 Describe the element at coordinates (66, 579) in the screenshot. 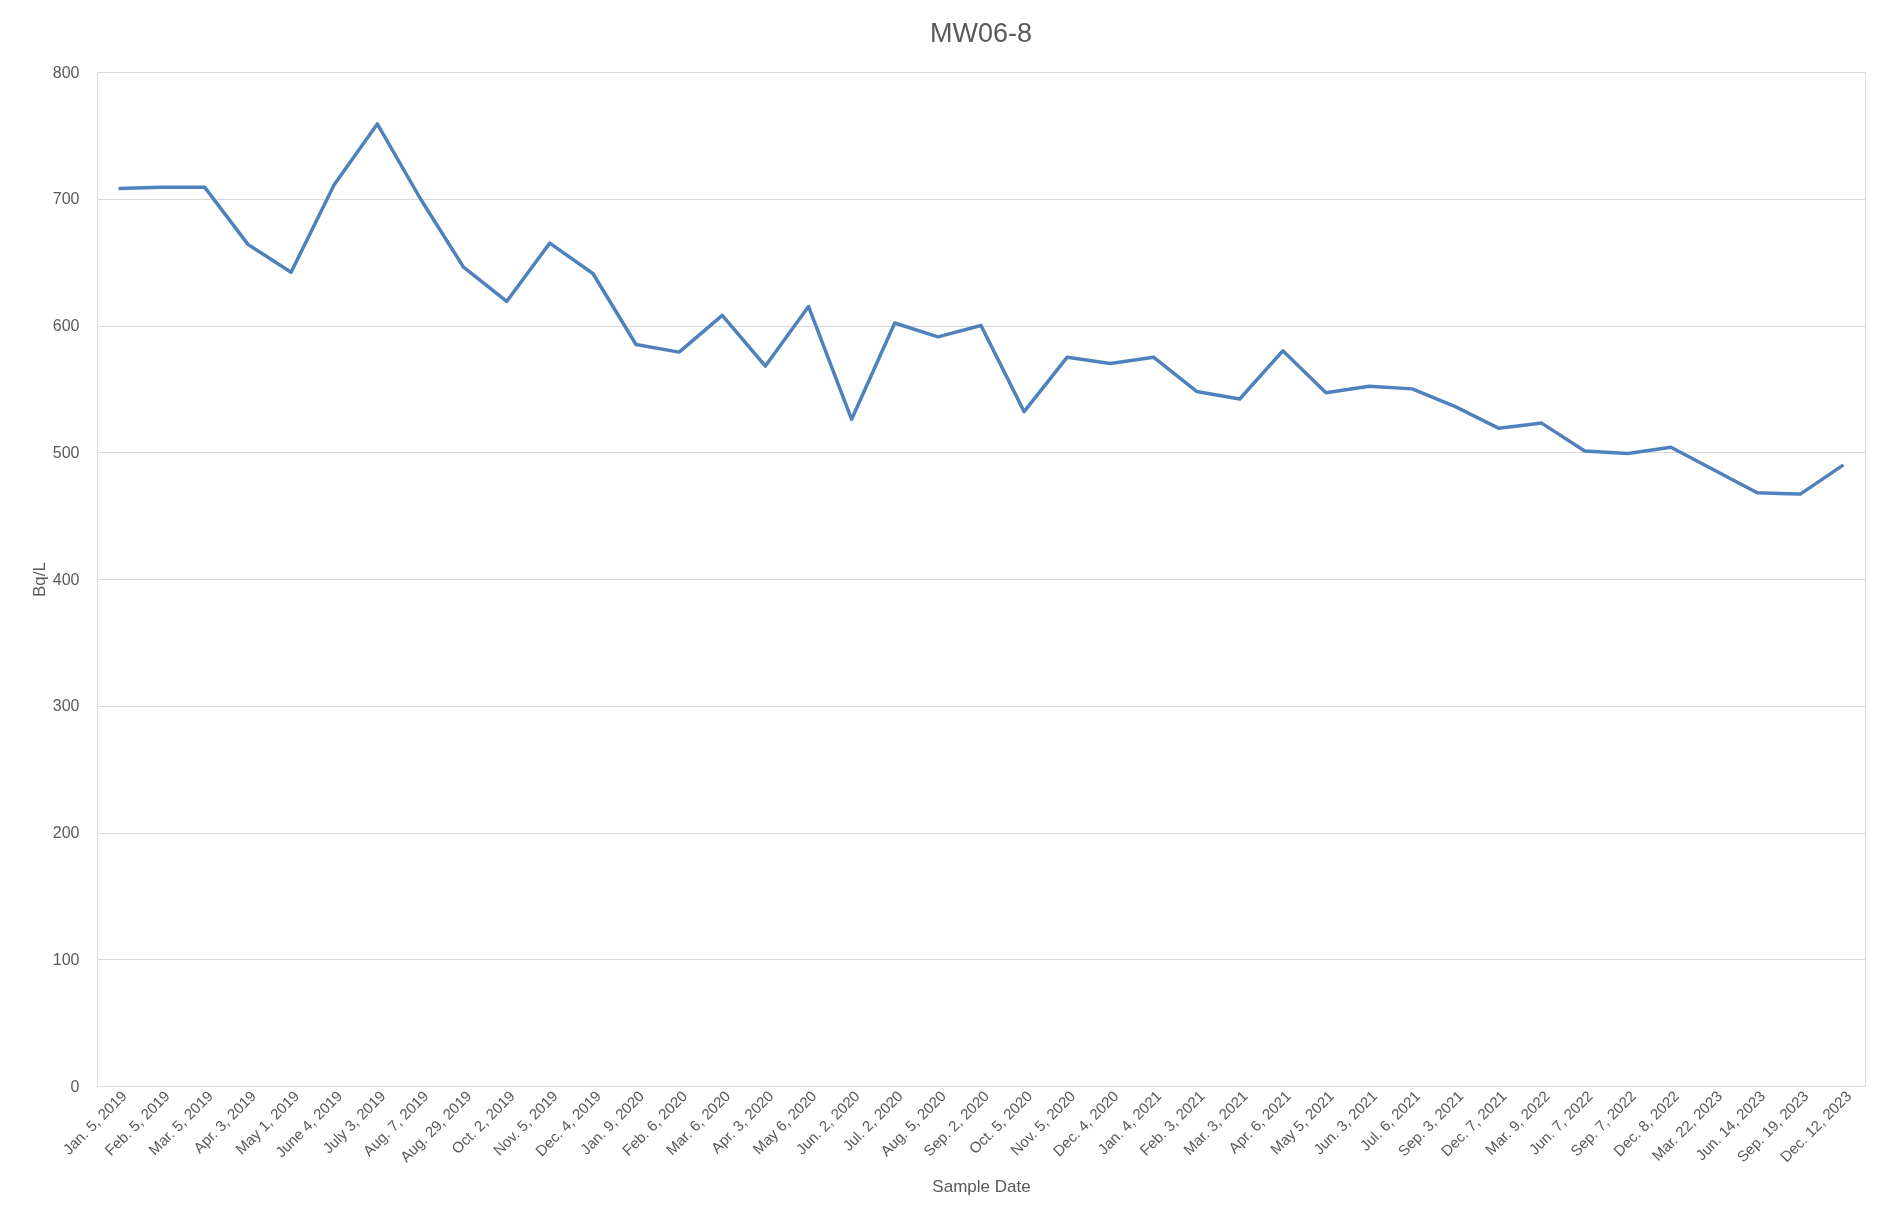

I see `y-tick-label: 400` at that location.